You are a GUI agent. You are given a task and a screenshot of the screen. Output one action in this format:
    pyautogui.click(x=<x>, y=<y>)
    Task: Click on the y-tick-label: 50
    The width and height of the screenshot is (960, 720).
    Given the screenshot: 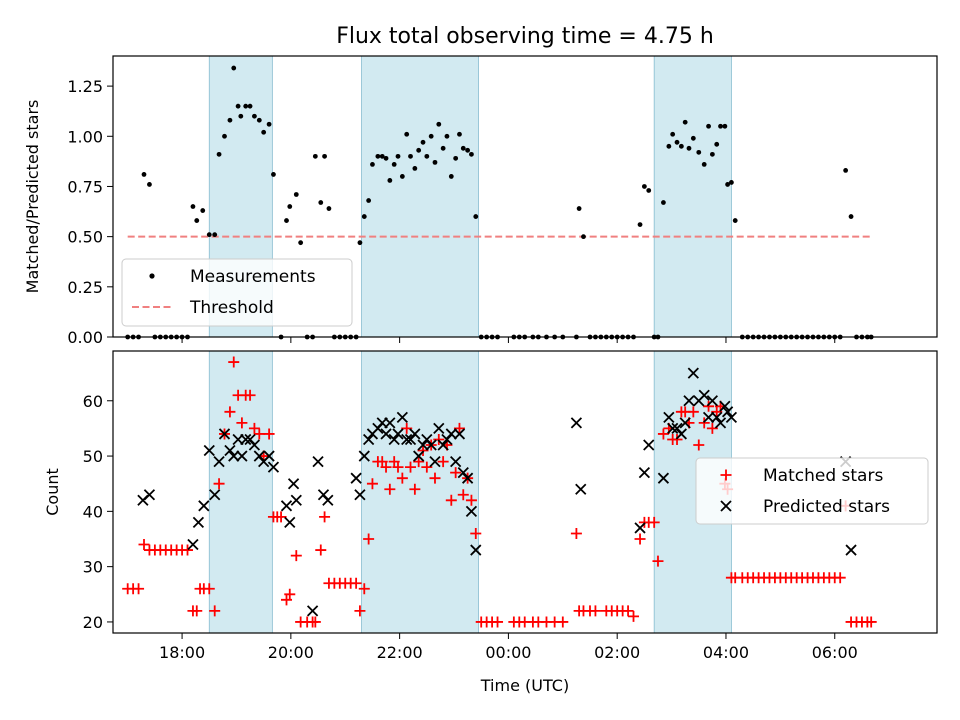 What is the action you would take?
    pyautogui.click(x=93, y=456)
    